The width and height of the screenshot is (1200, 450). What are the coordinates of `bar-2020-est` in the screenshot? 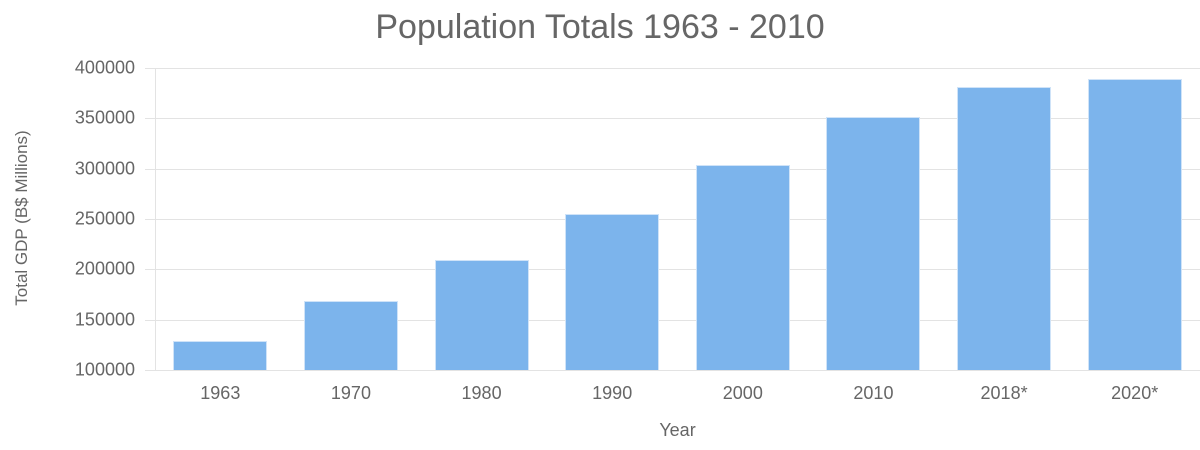 It's located at (1134, 224).